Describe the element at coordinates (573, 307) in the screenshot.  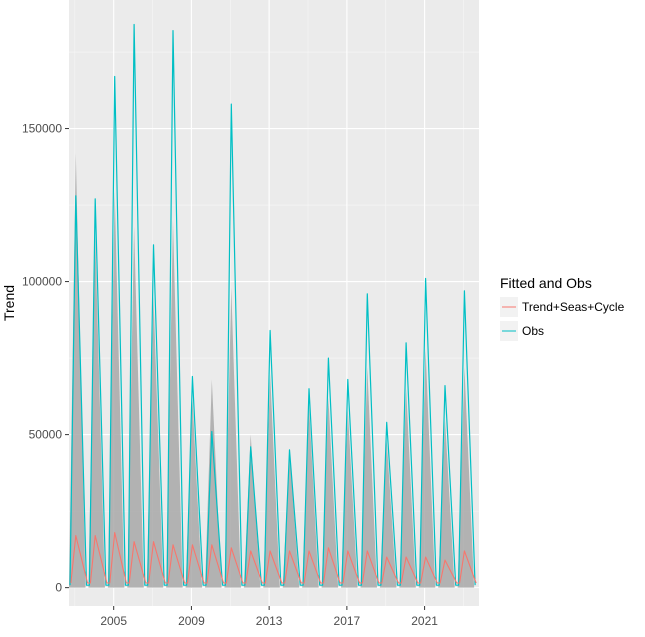
I see `legend-label-fit: Trend+Seas+Cycle` at that location.